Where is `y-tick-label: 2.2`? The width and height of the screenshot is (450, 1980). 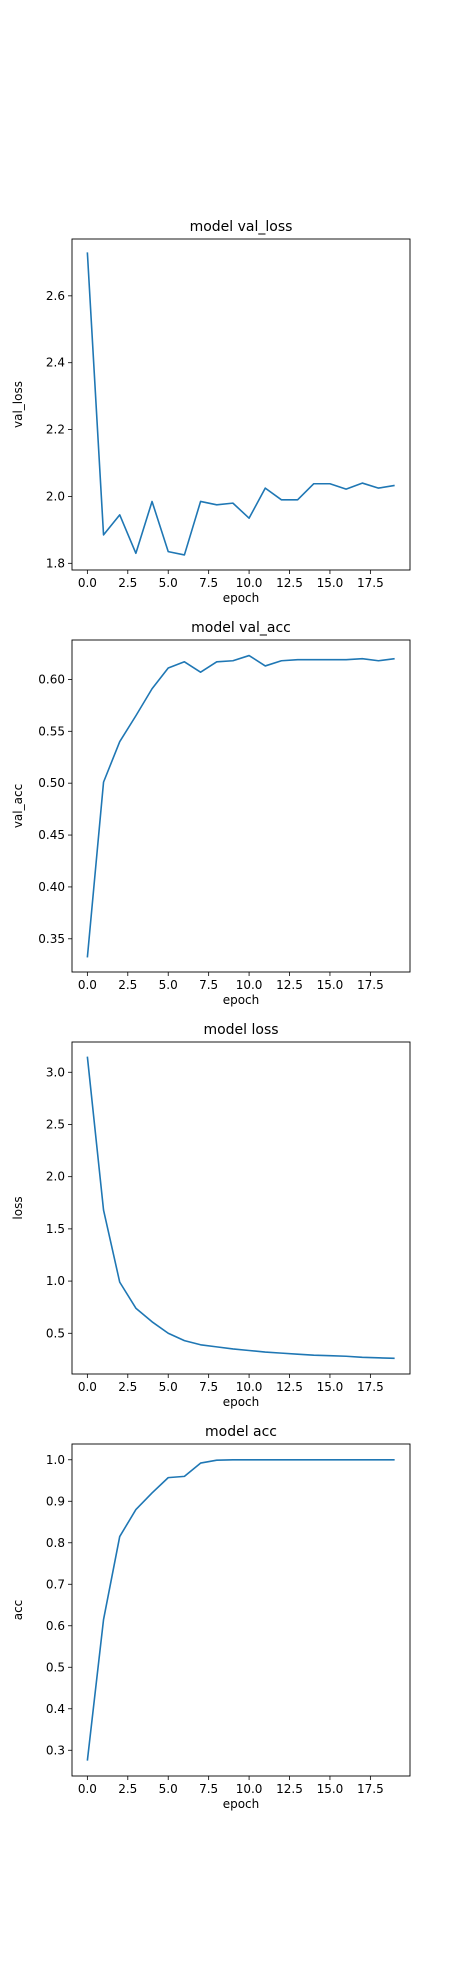
y-tick-label: 2.2 is located at coordinates (55, 430).